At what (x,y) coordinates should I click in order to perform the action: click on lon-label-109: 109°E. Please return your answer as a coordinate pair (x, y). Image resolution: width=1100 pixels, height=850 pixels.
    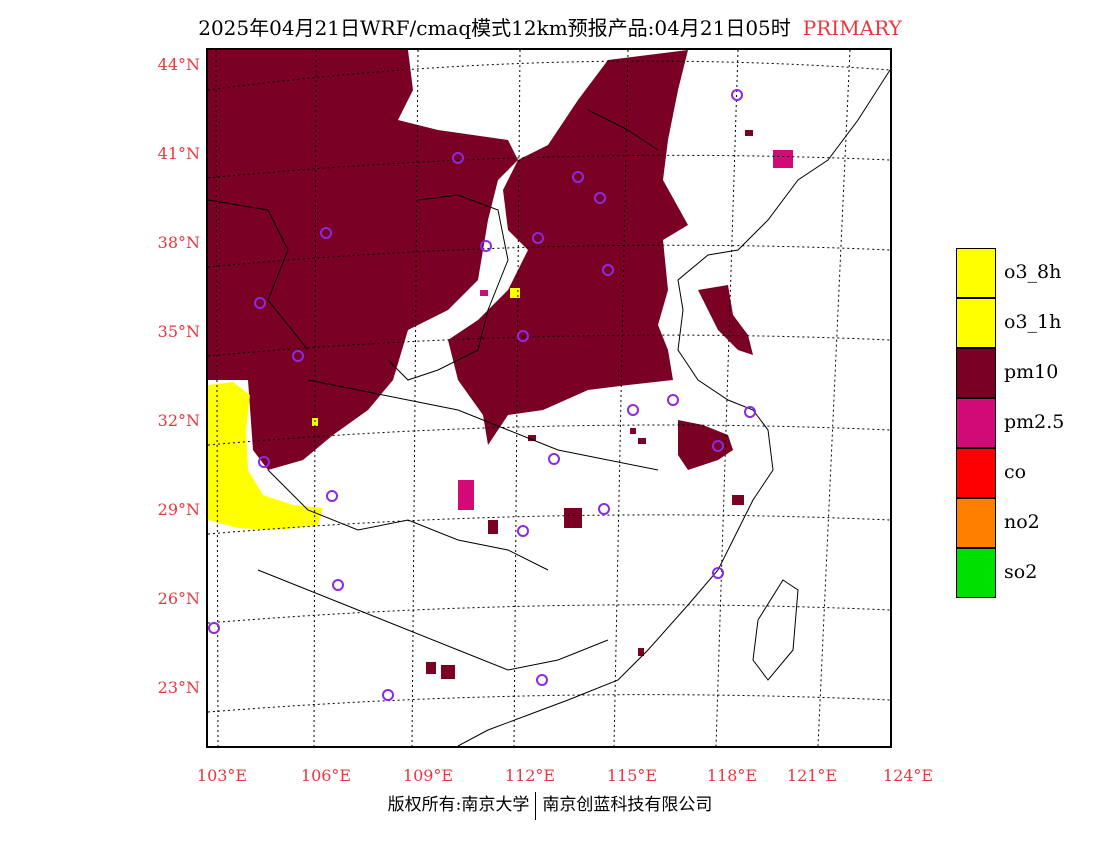
    Looking at the image, I should click on (428, 775).